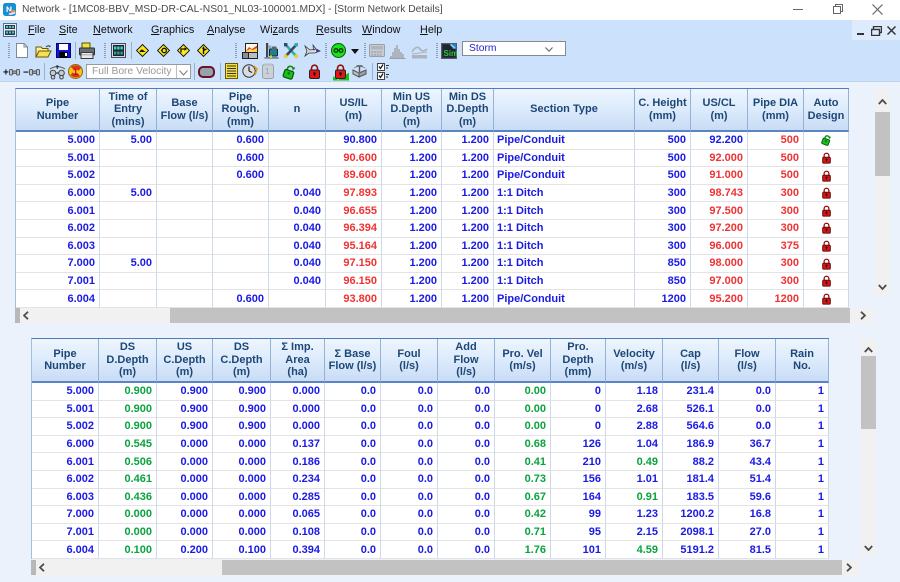  Describe the element at coordinates (451, 53) in the screenshot. I see `svg-text: Sim` at that location.